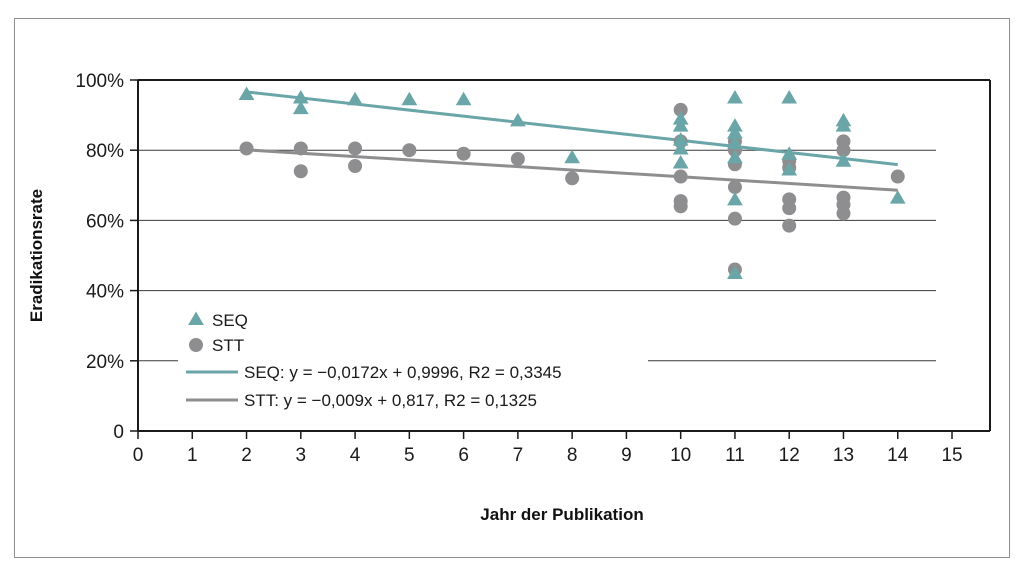 The width and height of the screenshot is (1024, 566). Describe the element at coordinates (246, 455) in the screenshot. I see `x-tick-label: 2` at that location.